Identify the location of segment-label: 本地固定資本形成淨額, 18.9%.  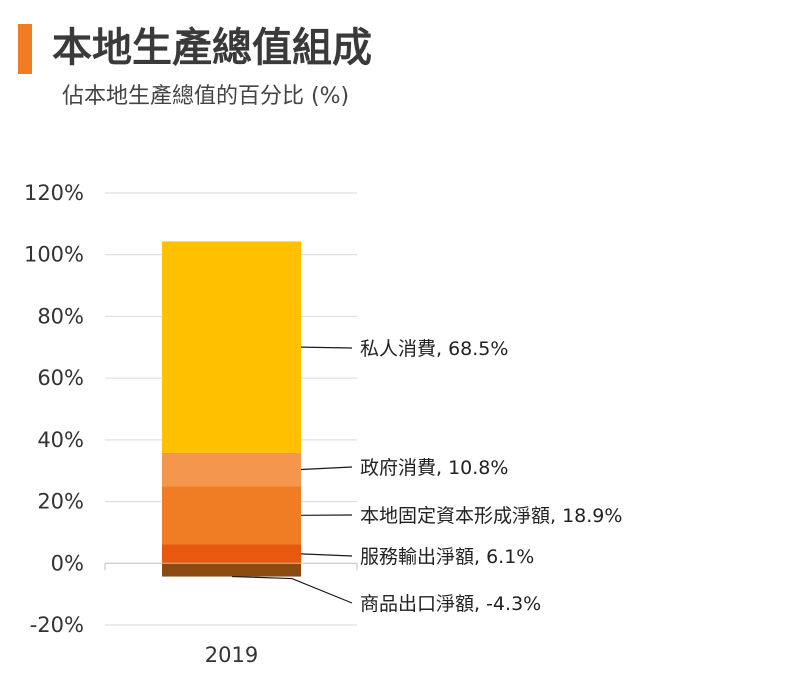
(491, 516).